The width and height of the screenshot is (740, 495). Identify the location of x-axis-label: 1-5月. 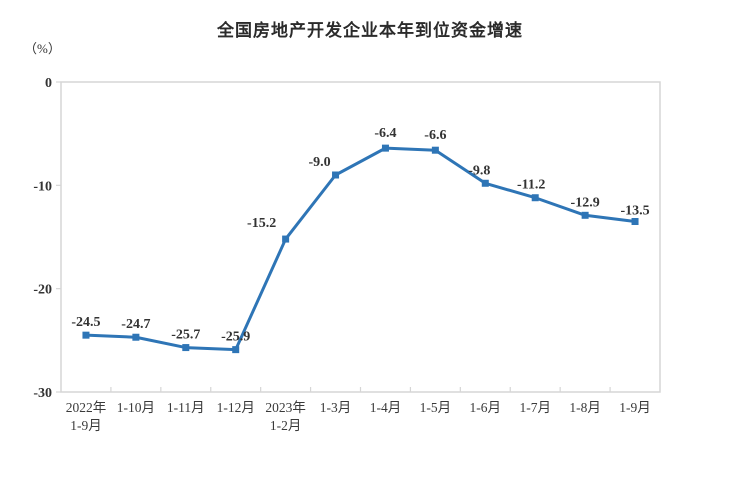
(436, 407).